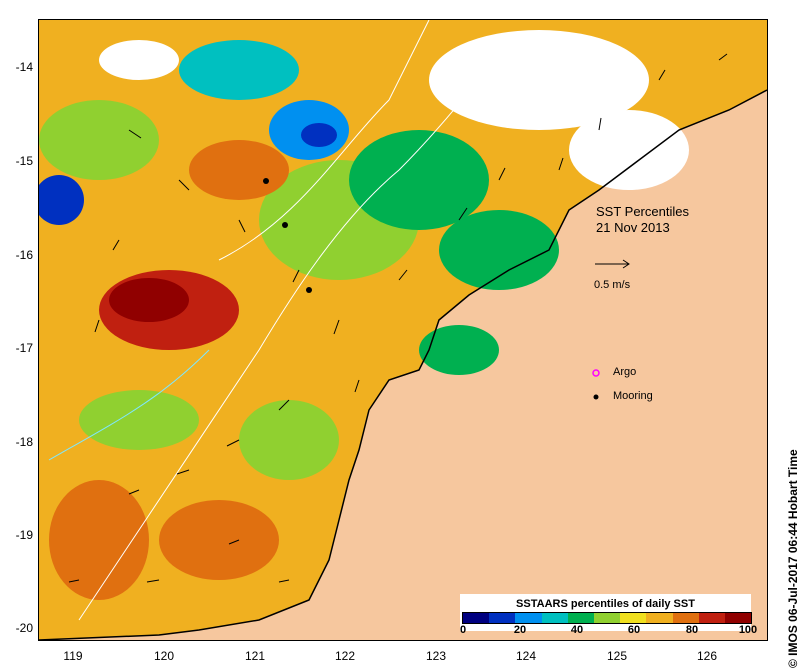  I want to click on colorbar-tick-0: 0, so click(463, 630).